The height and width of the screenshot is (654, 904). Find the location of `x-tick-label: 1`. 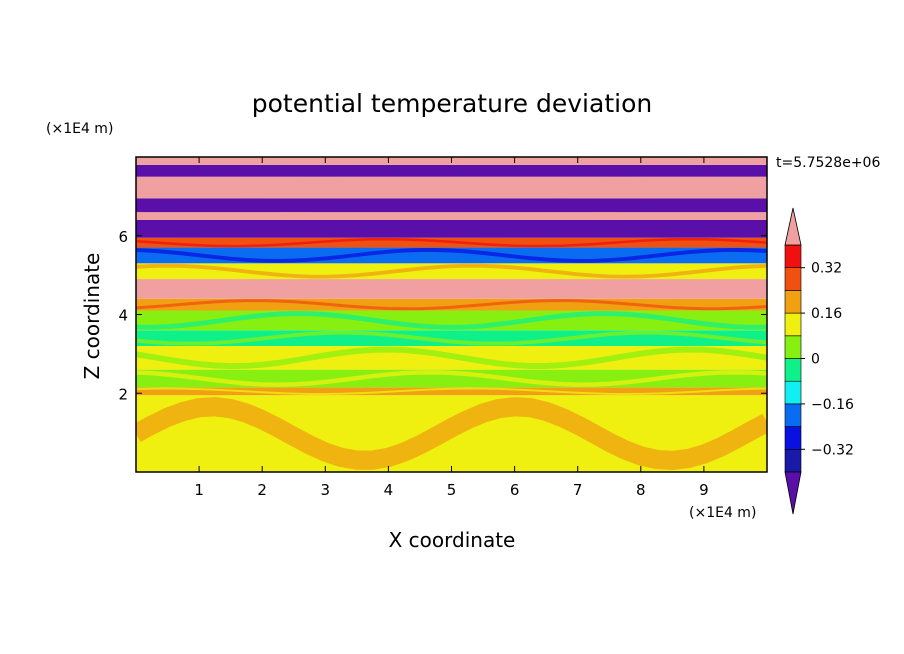

x-tick-label: 1 is located at coordinates (199, 490).